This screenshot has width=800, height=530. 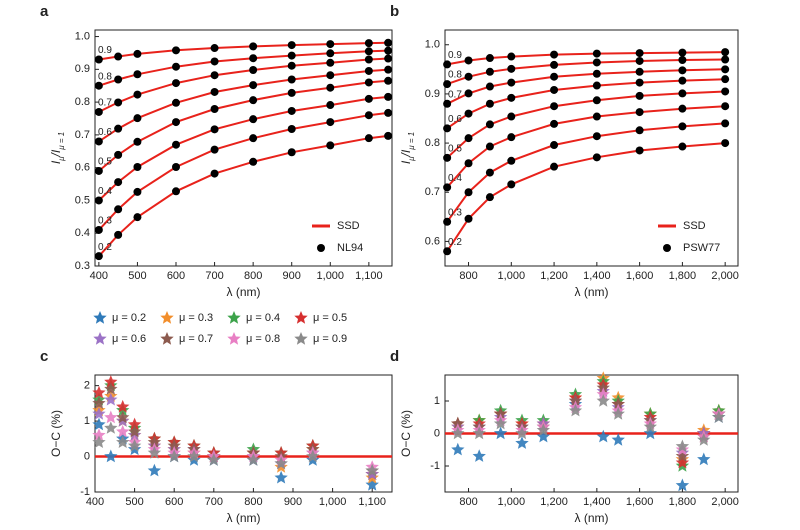 What do you see at coordinates (234, 338) in the screenshot?
I see `legend-star` at bounding box center [234, 338].